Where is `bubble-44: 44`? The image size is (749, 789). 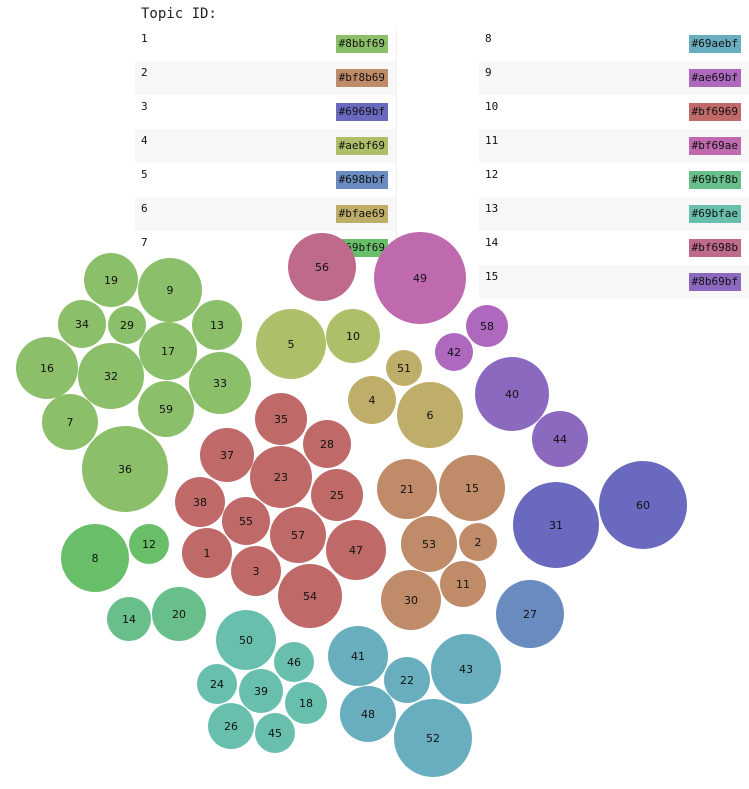
bubble-44: 44 is located at coordinates (560, 439).